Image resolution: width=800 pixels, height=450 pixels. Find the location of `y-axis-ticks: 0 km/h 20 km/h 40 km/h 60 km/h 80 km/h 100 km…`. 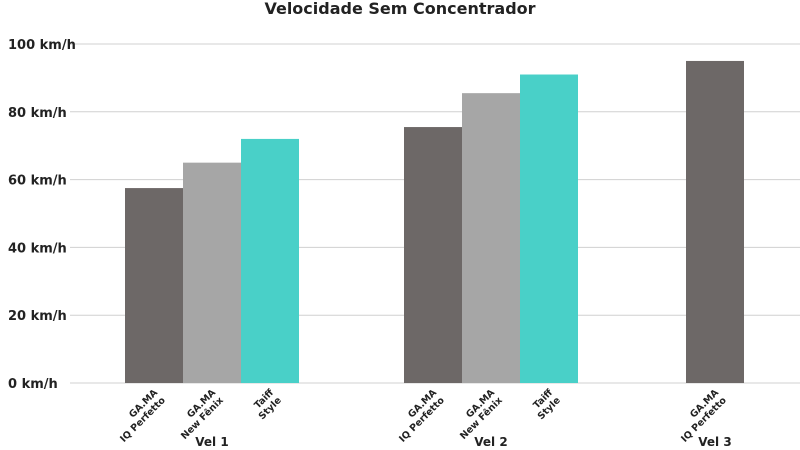

y-axis-ticks: 0 km/h 20 km/h 40 km/h 60 km/h 80 km/h 100 km… is located at coordinates (42, 215).